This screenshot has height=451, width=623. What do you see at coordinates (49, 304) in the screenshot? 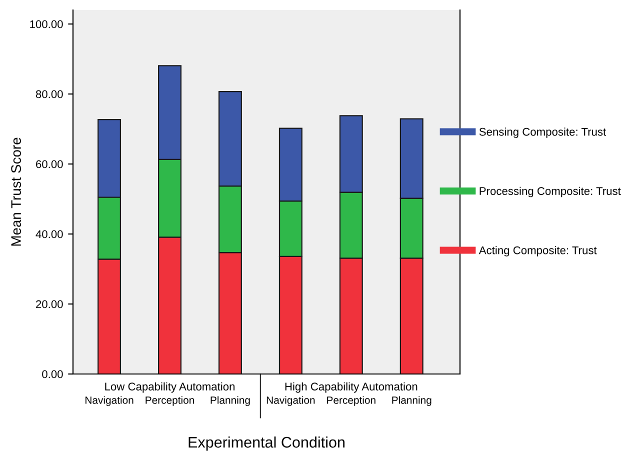
I see `y-tick-label: 20.00` at bounding box center [49, 304].